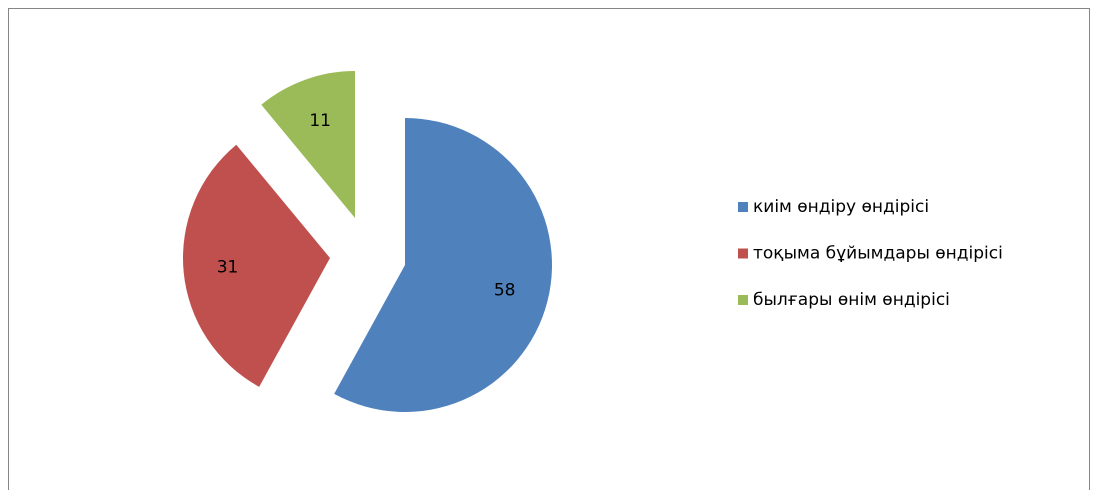  I want to click on data-label: 31, so click(228, 268).